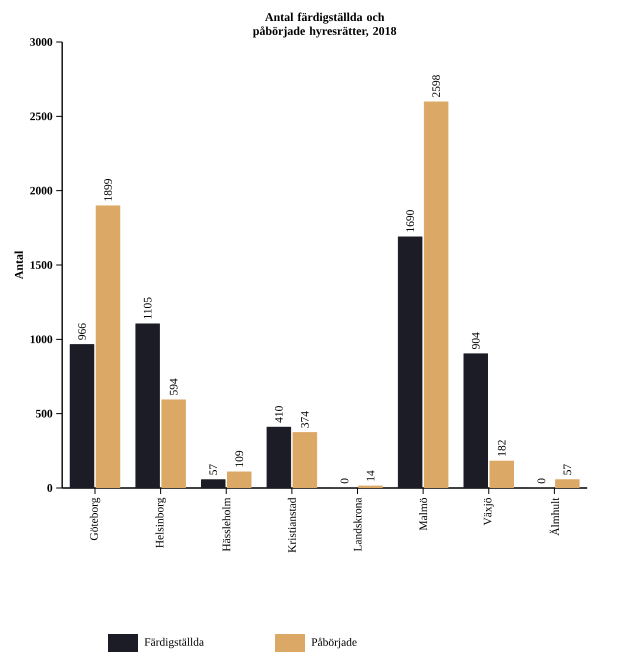 This screenshot has width=625, height=657. What do you see at coordinates (41, 42) in the screenshot?
I see `y-tick-label: 3000` at bounding box center [41, 42].